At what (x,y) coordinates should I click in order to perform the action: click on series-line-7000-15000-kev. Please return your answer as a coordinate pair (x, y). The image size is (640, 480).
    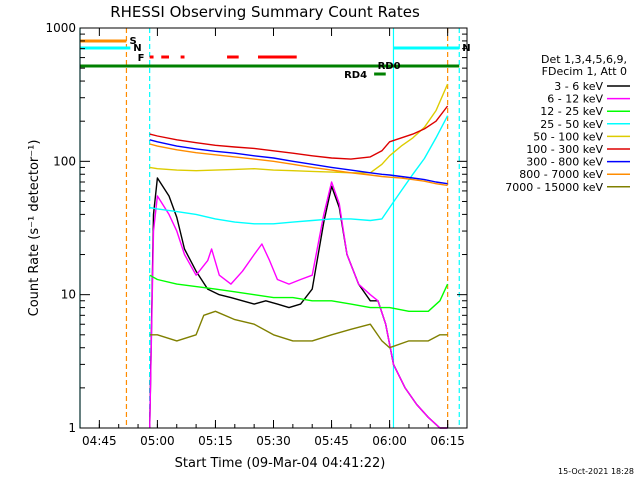
    Looking at the image, I should click on (298, 329).